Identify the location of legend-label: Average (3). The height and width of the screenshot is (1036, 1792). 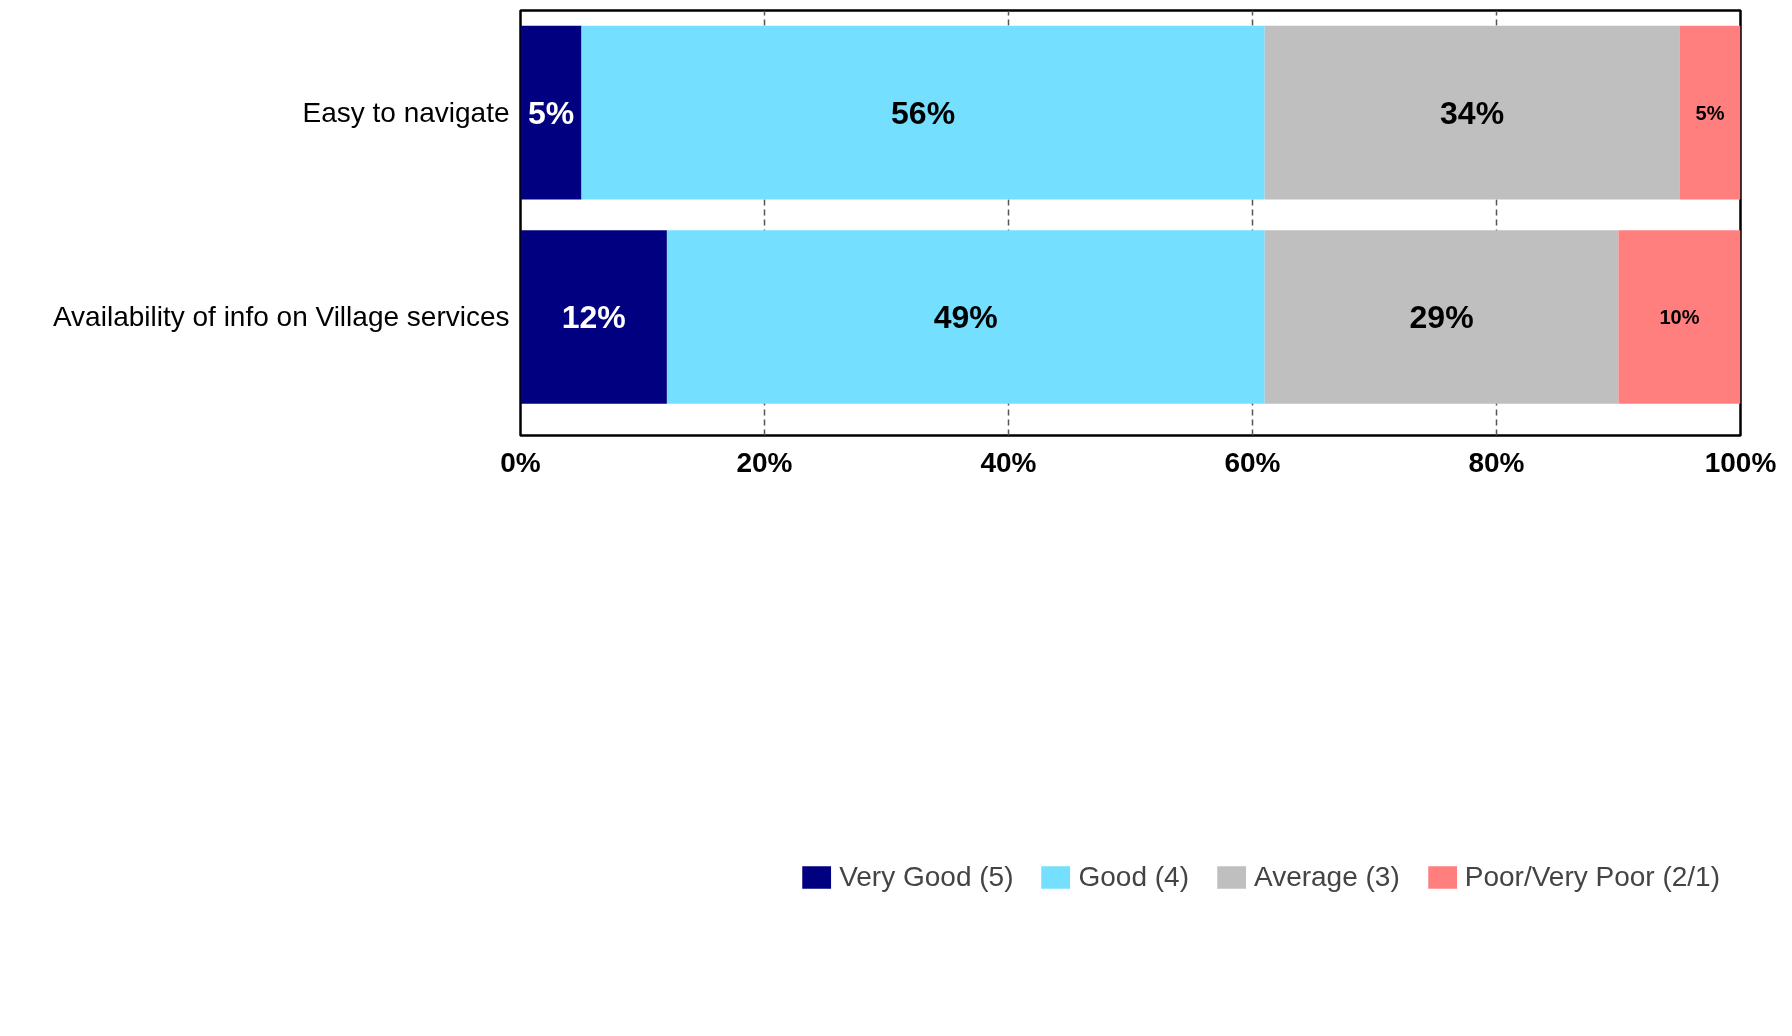
(1326, 877).